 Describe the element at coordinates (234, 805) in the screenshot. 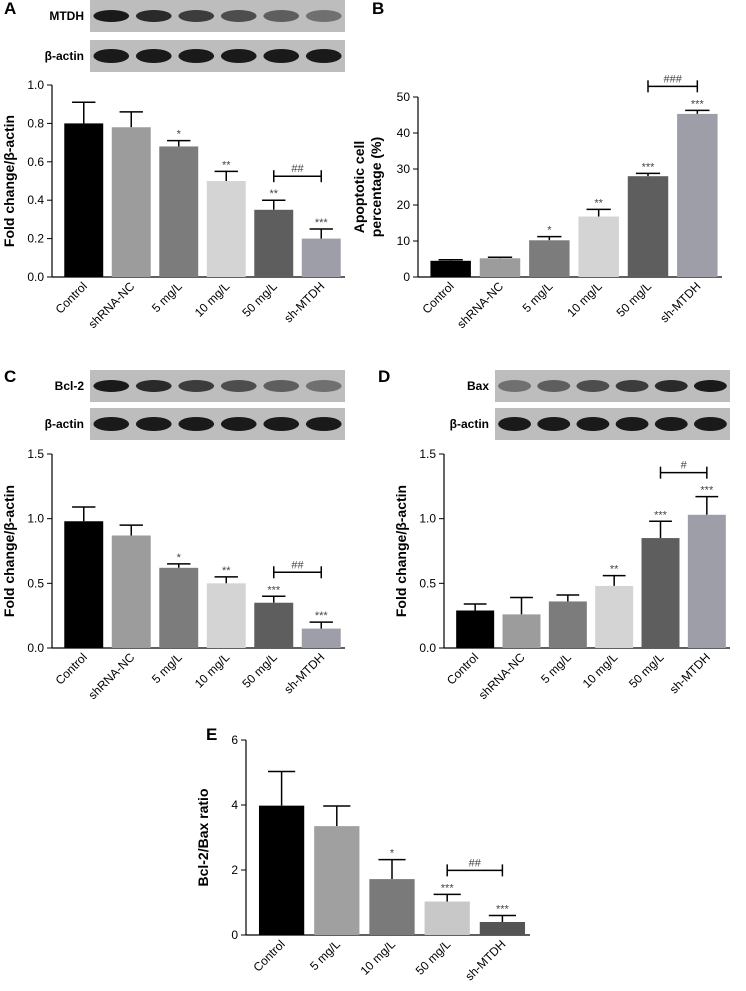

I see `y-tick-label: 4` at that location.